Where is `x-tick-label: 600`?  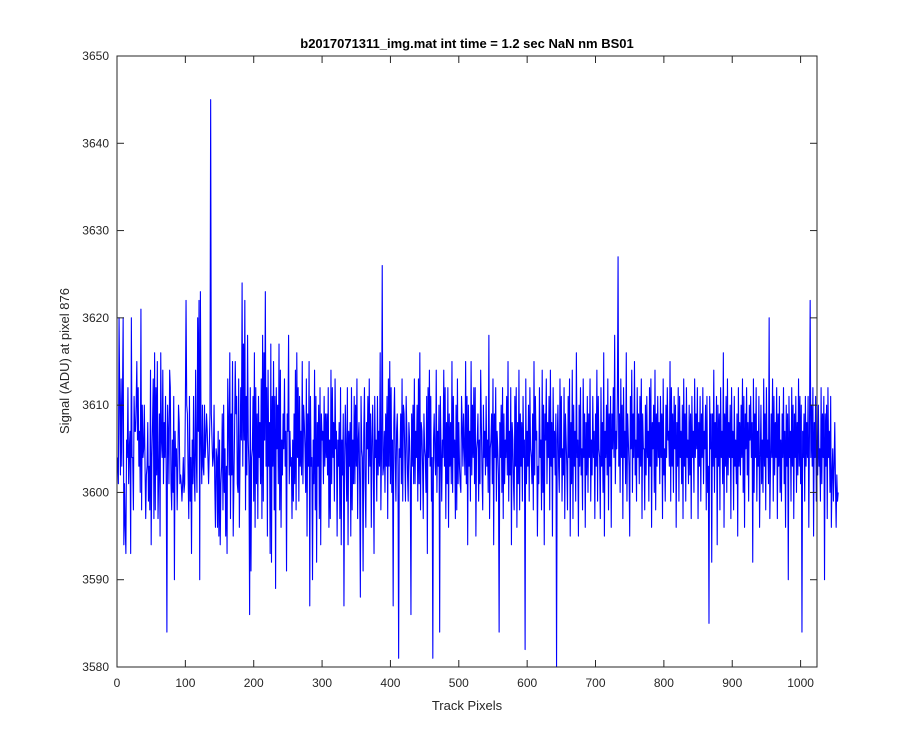
x-tick-label: 600 is located at coordinates (527, 683).